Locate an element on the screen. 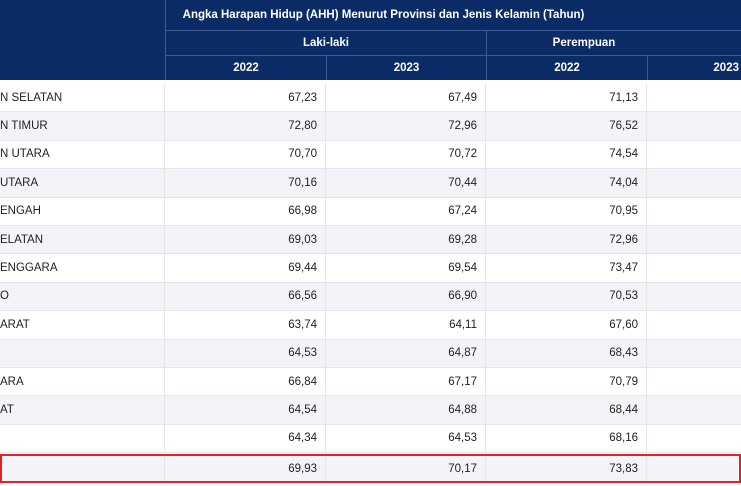 This screenshot has height=486, width=741. province-name: N TIMUR is located at coordinates (82, 126).